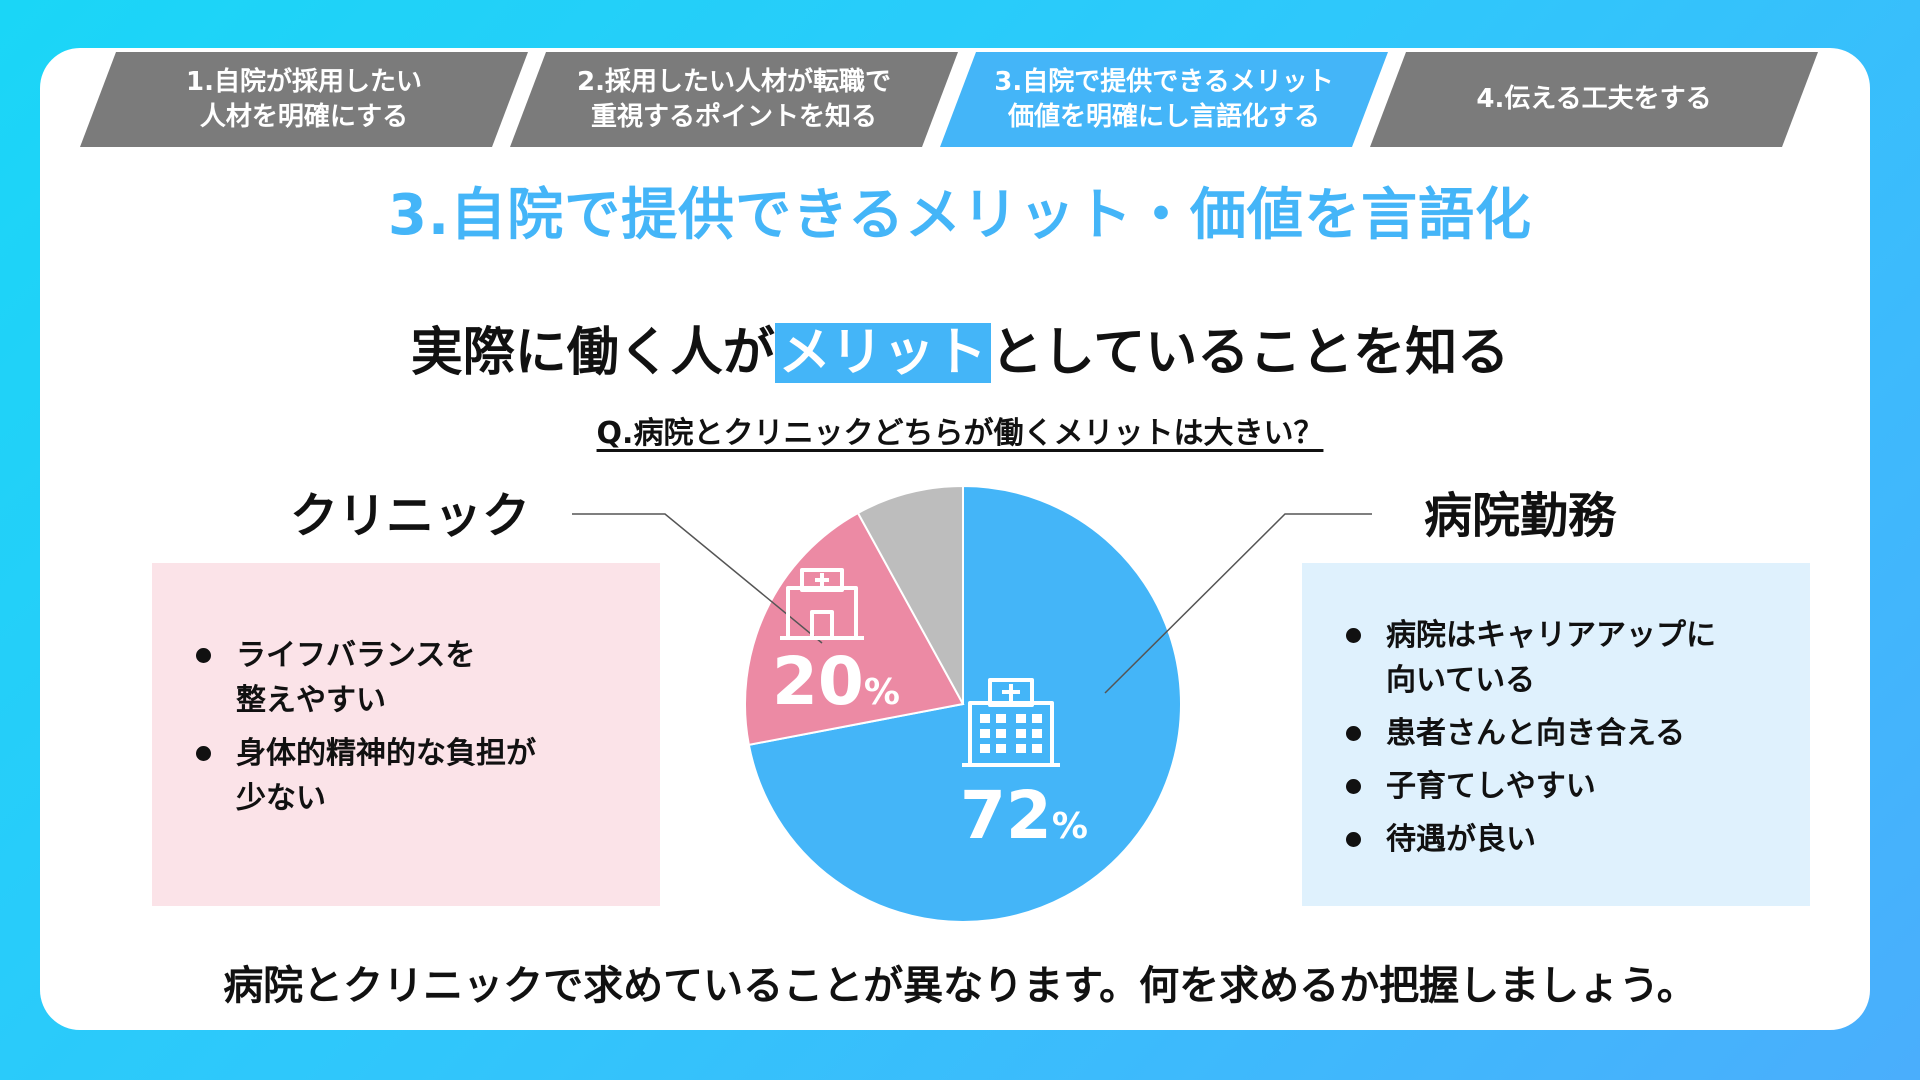 The width and height of the screenshot is (1920, 1080). I want to click on hospital-point: 患者さんと向き合える, so click(1531, 733).